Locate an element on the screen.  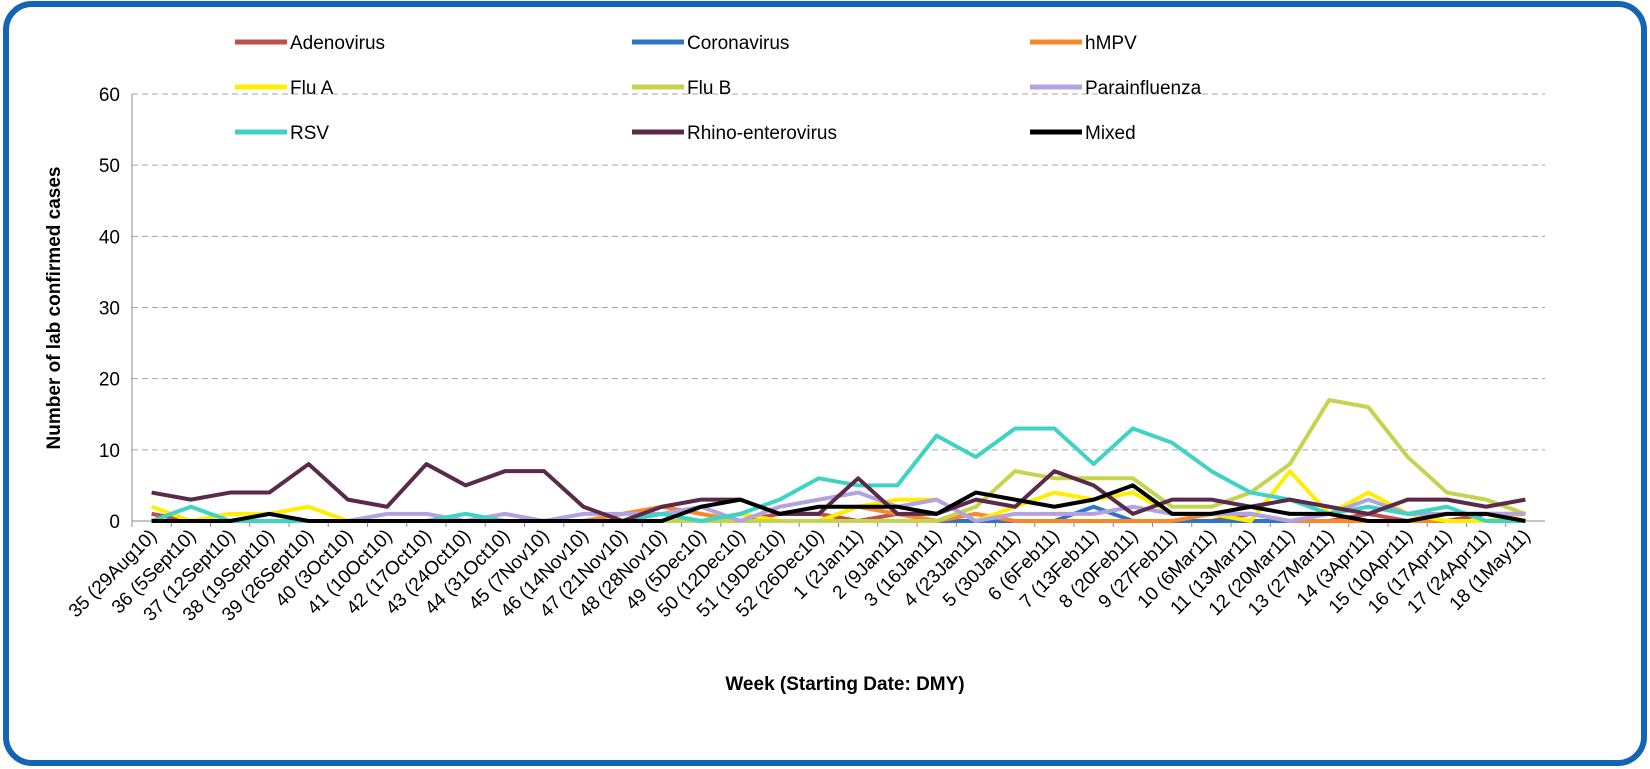
y-axis-title: Number of lab confirmed cases is located at coordinates (54, 308).